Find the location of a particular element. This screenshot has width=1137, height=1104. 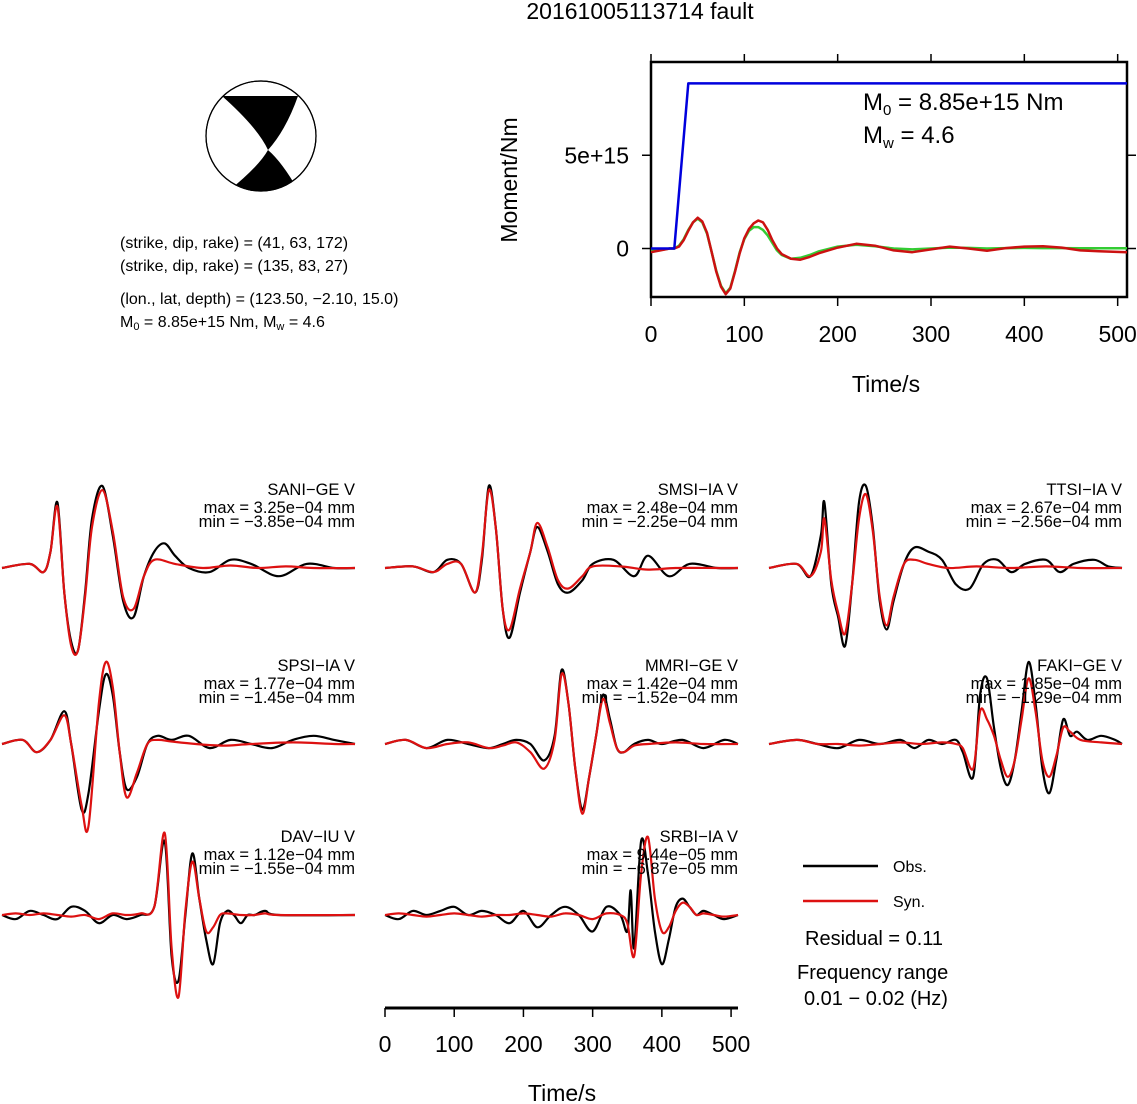

station-min: min = −2.25e−04 mm is located at coordinates (660, 522).